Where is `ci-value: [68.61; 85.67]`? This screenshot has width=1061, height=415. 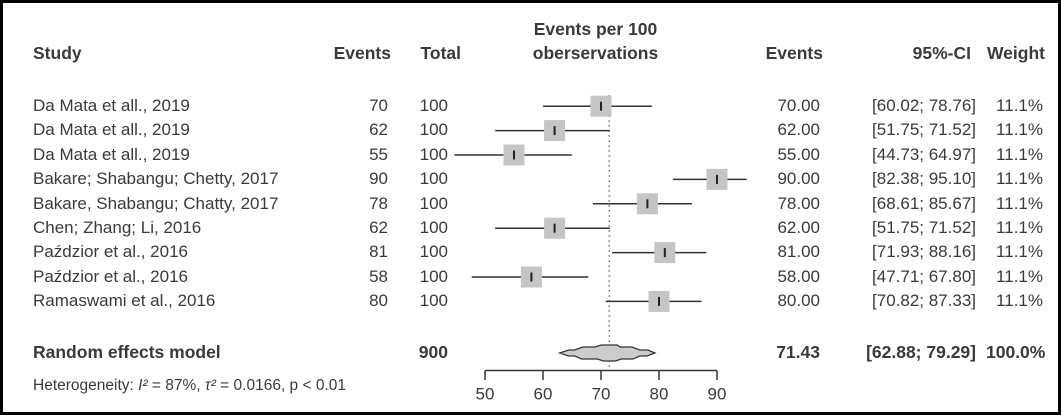 ci-value: [68.61; 85.67] is located at coordinates (924, 203).